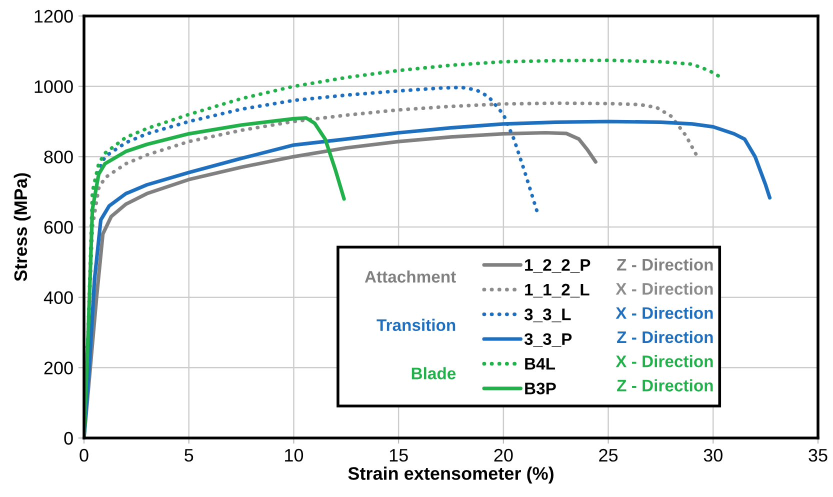  What do you see at coordinates (608, 455) in the screenshot?
I see `x-tick-label: 25` at bounding box center [608, 455].